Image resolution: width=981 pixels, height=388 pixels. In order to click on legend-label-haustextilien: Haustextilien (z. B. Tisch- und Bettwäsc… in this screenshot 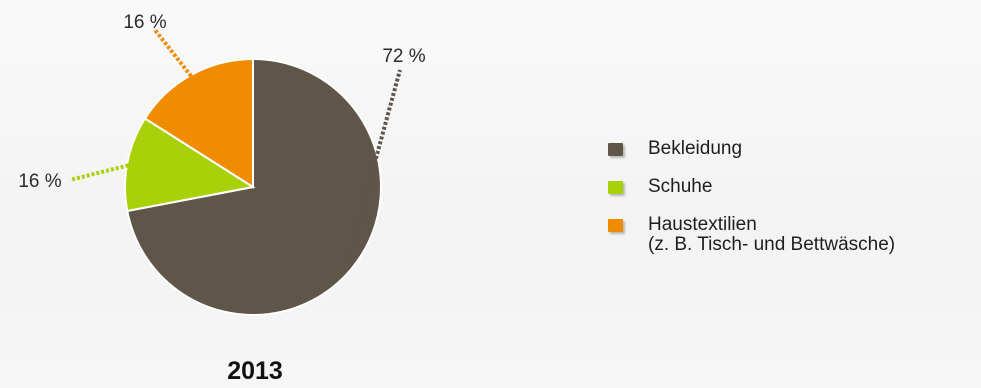, I will do `click(772, 234)`.